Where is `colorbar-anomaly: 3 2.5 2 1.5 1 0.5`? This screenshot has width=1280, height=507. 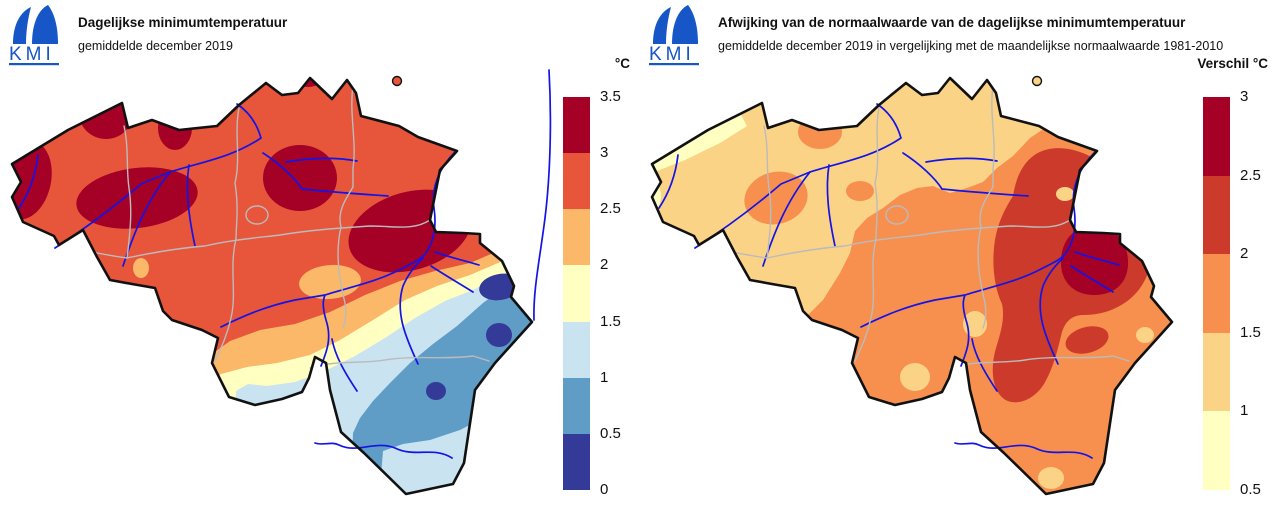 colorbar-anomaly: 3 2.5 2 1.5 1 0.5 is located at coordinates (1238, 293).